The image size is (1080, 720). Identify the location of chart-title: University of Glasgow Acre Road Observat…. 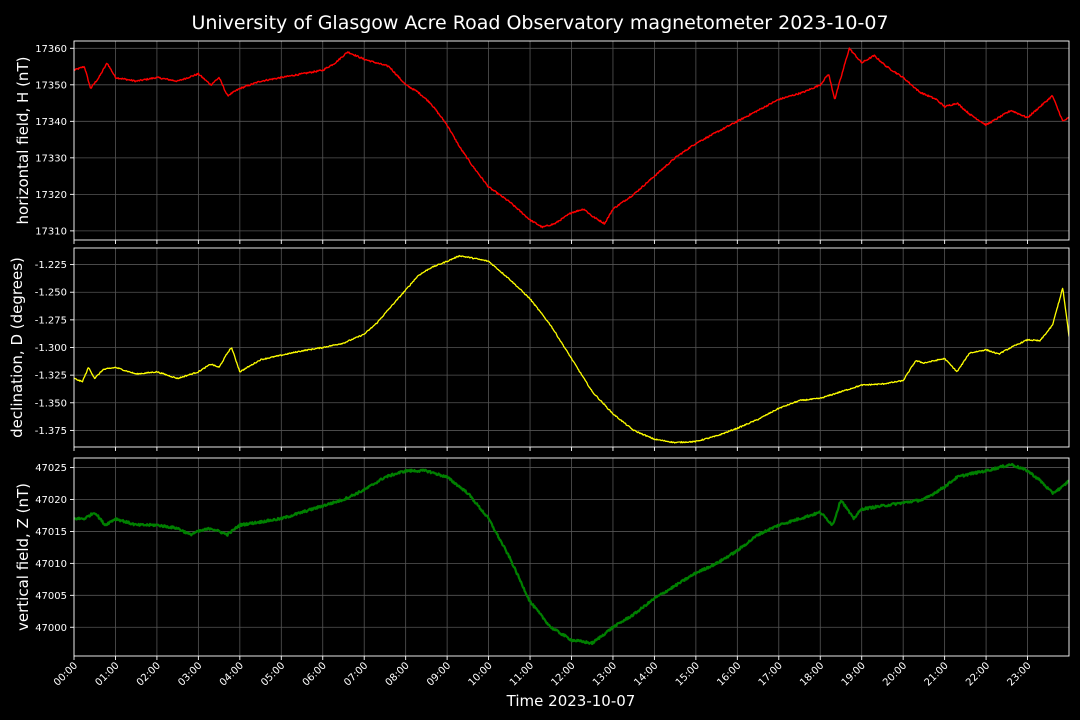
(539, 23).